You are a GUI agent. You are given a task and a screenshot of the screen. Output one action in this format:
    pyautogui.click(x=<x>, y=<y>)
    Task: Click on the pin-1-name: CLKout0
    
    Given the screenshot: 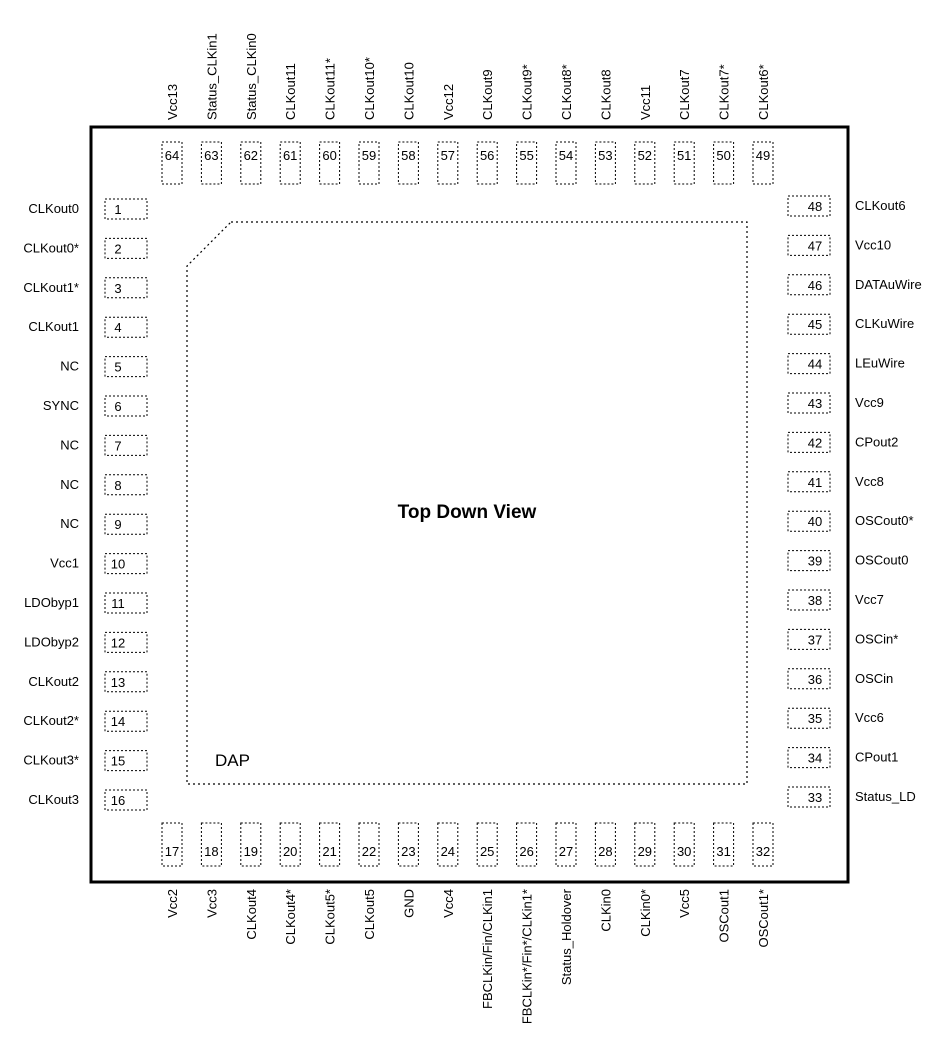 What is the action you would take?
    pyautogui.click(x=53, y=208)
    